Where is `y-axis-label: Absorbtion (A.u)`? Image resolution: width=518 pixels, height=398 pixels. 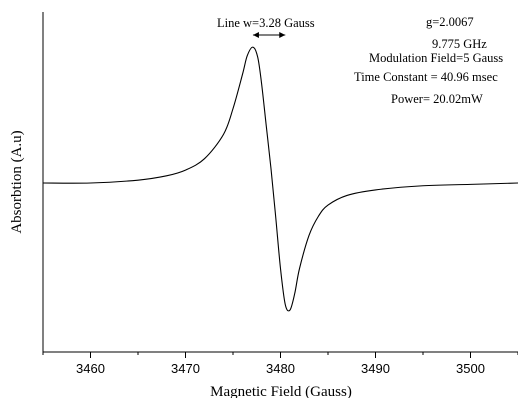
y-axis-label: Absorbtion (A.u) is located at coordinates (17, 181).